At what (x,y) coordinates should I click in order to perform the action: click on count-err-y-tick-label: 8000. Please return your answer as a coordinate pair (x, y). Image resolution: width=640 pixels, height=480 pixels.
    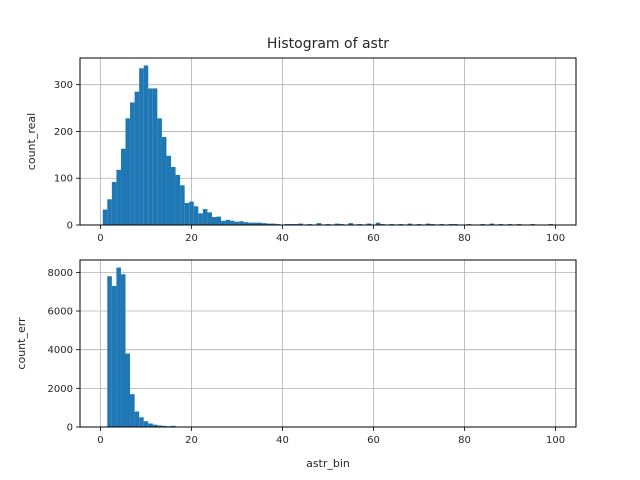
    Looking at the image, I should click on (60, 273).